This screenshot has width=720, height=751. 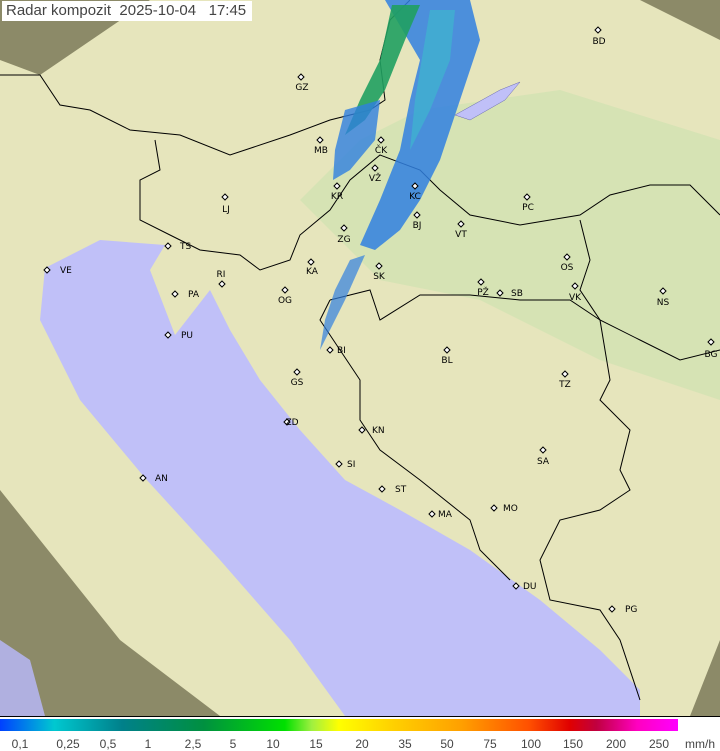 I want to click on sea-corner, so click(x=22, y=678).